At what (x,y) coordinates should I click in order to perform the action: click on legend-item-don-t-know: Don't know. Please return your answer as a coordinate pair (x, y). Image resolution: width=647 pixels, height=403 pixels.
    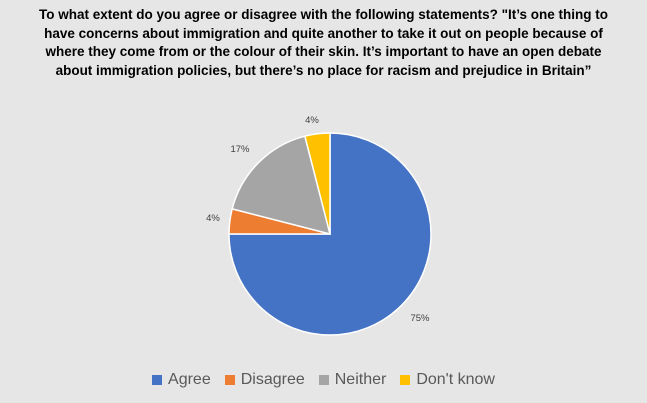
    Looking at the image, I should click on (447, 380).